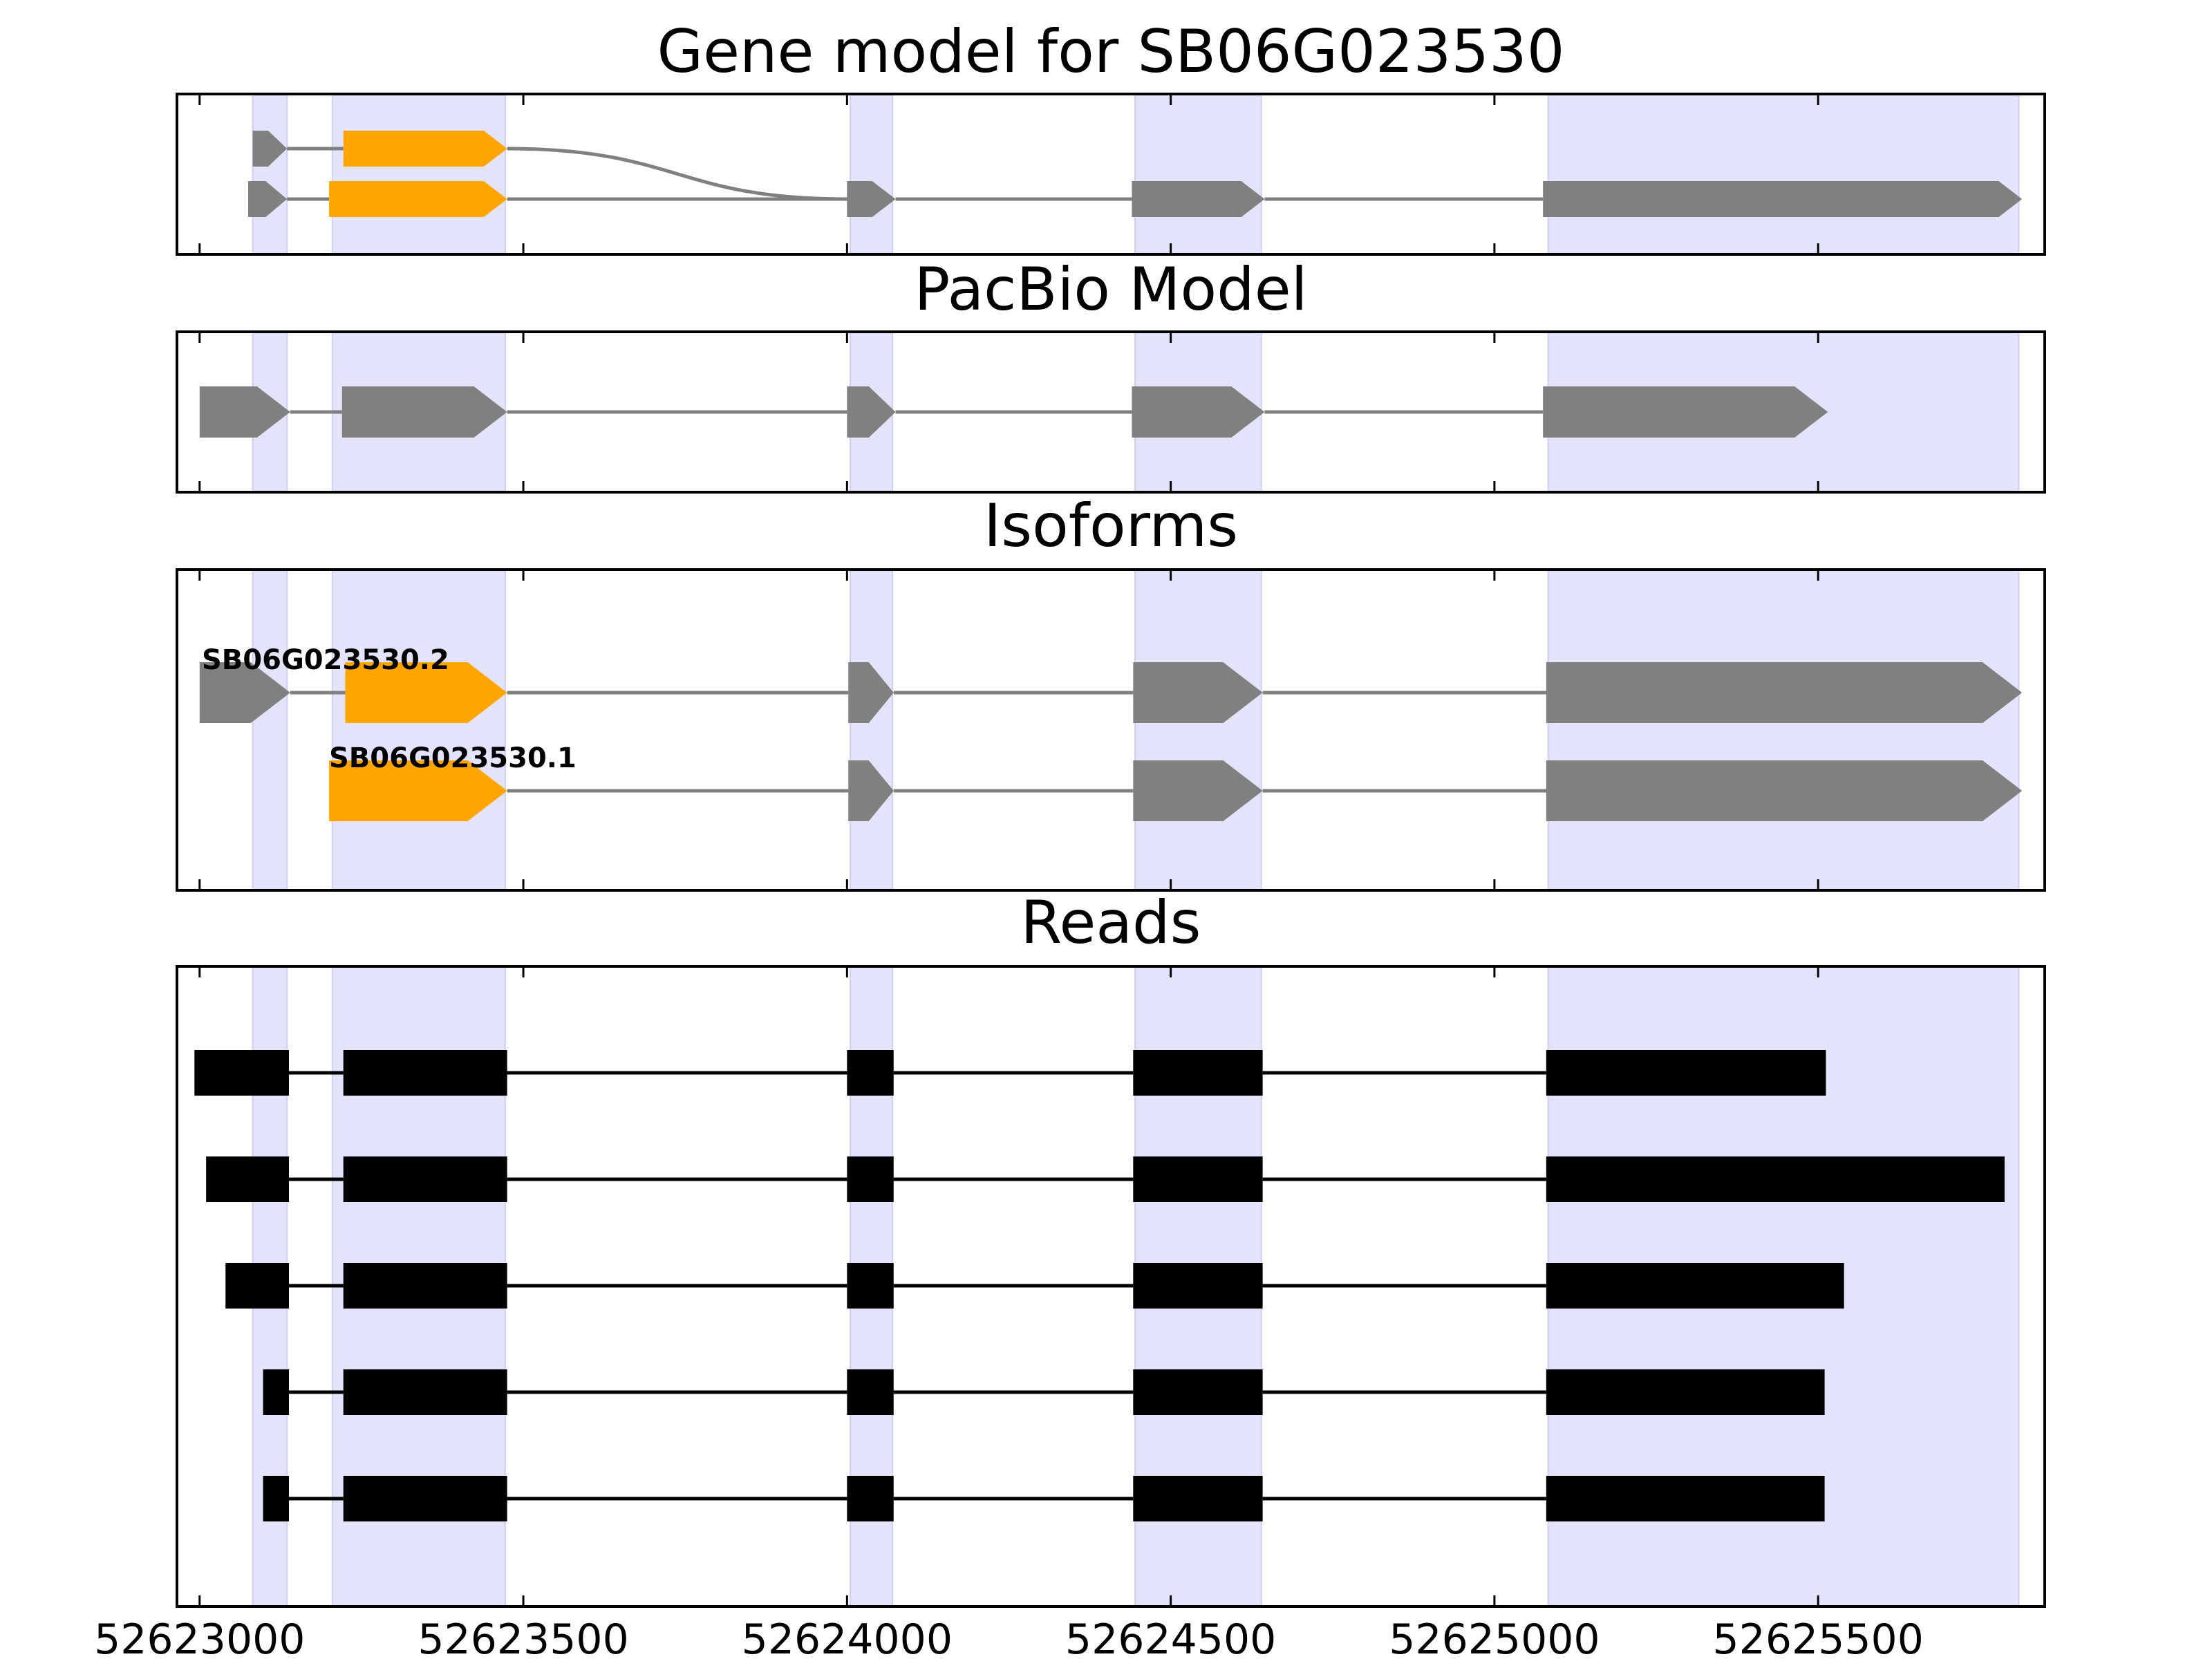 This screenshot has width=2212, height=1659. Describe the element at coordinates (199, 1637) in the screenshot. I see `x-tick-label: 52623000` at that location.